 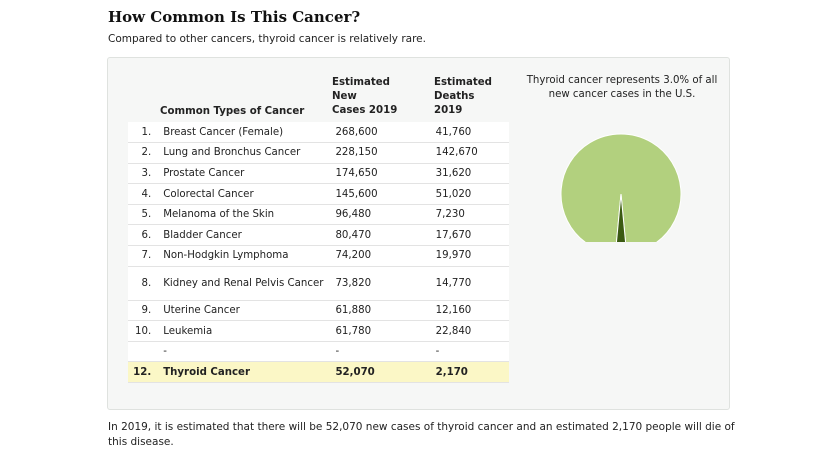 I want to click on row-new-cases: 96,480, so click(x=379, y=215).